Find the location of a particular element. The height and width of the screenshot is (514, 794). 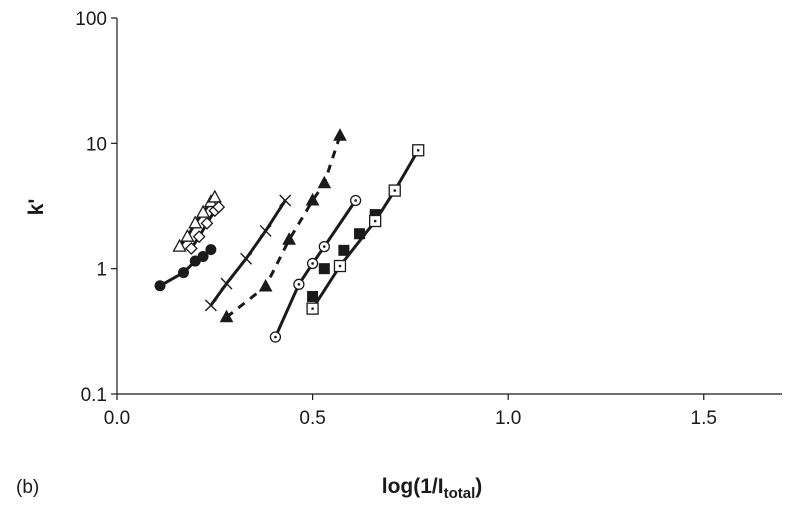

y-tick-label: 100 is located at coordinates (91, 19).